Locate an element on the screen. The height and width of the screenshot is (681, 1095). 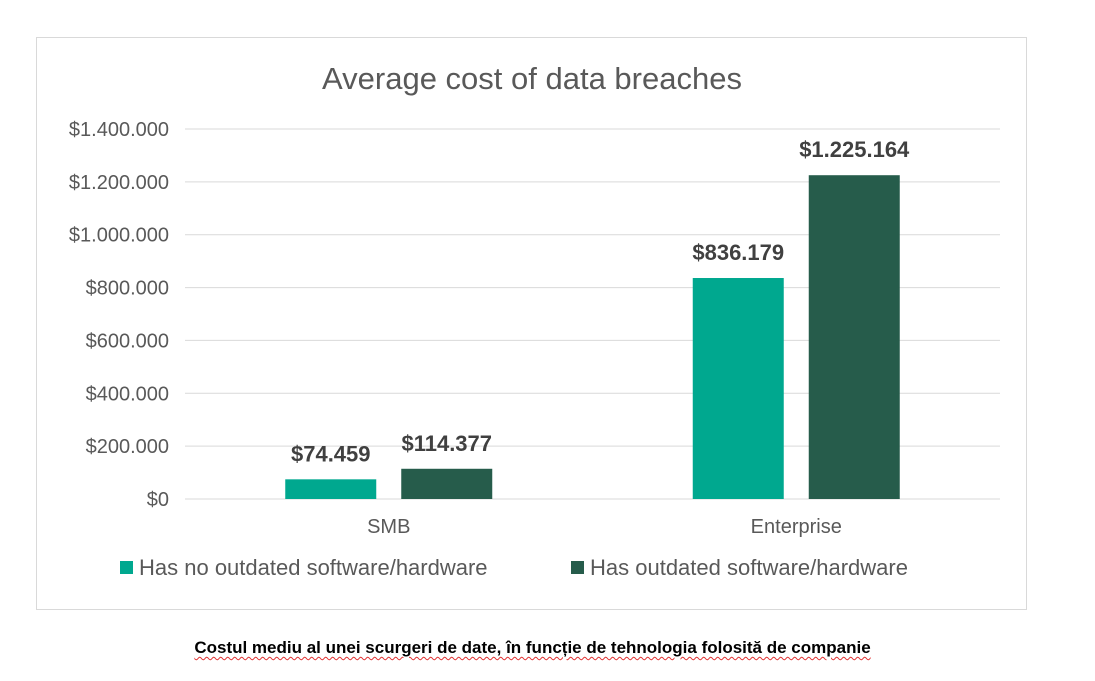
legend-label: Has no outdated software/hardware is located at coordinates (313, 567).